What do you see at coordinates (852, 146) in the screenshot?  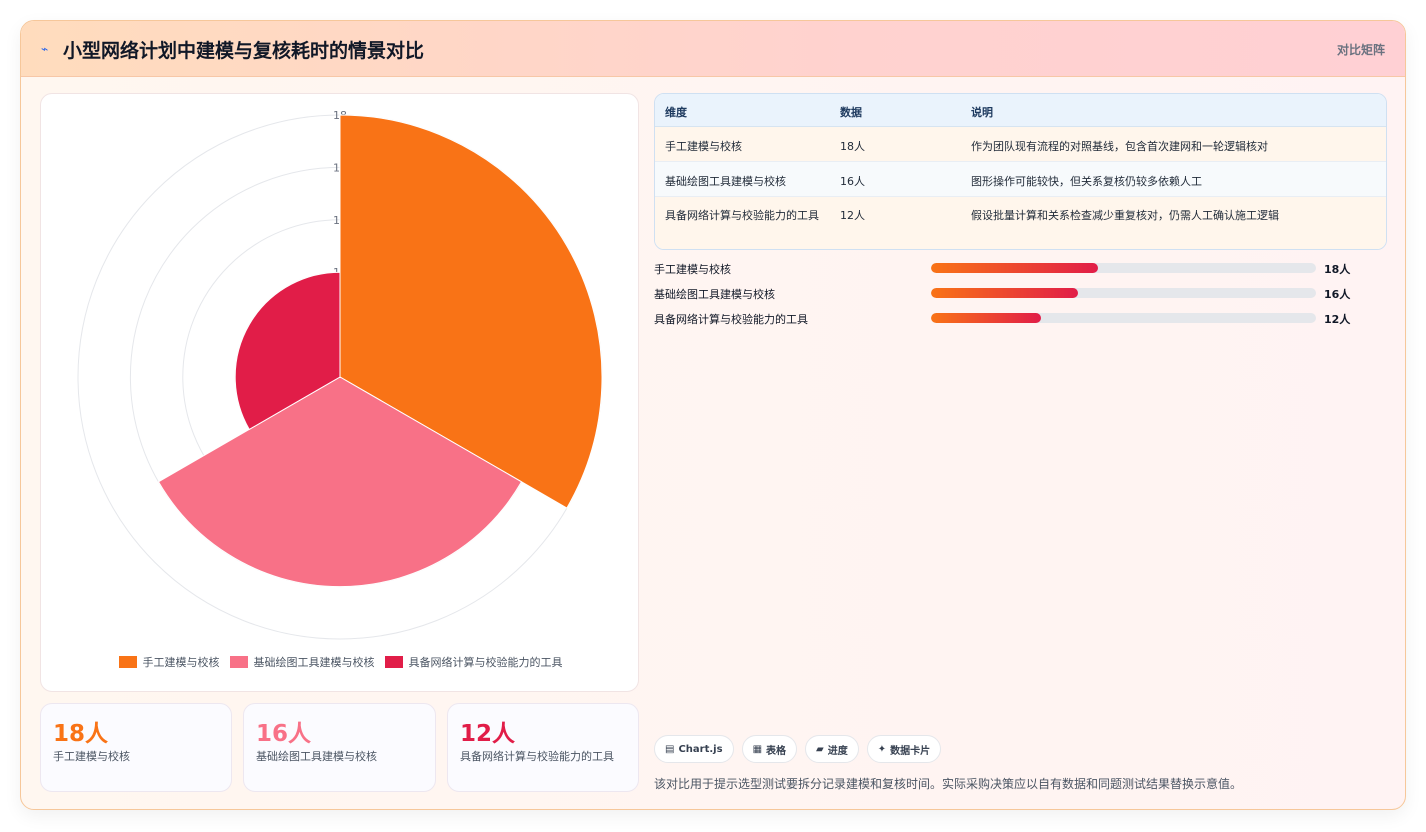 I see `table-cell: 18人` at bounding box center [852, 146].